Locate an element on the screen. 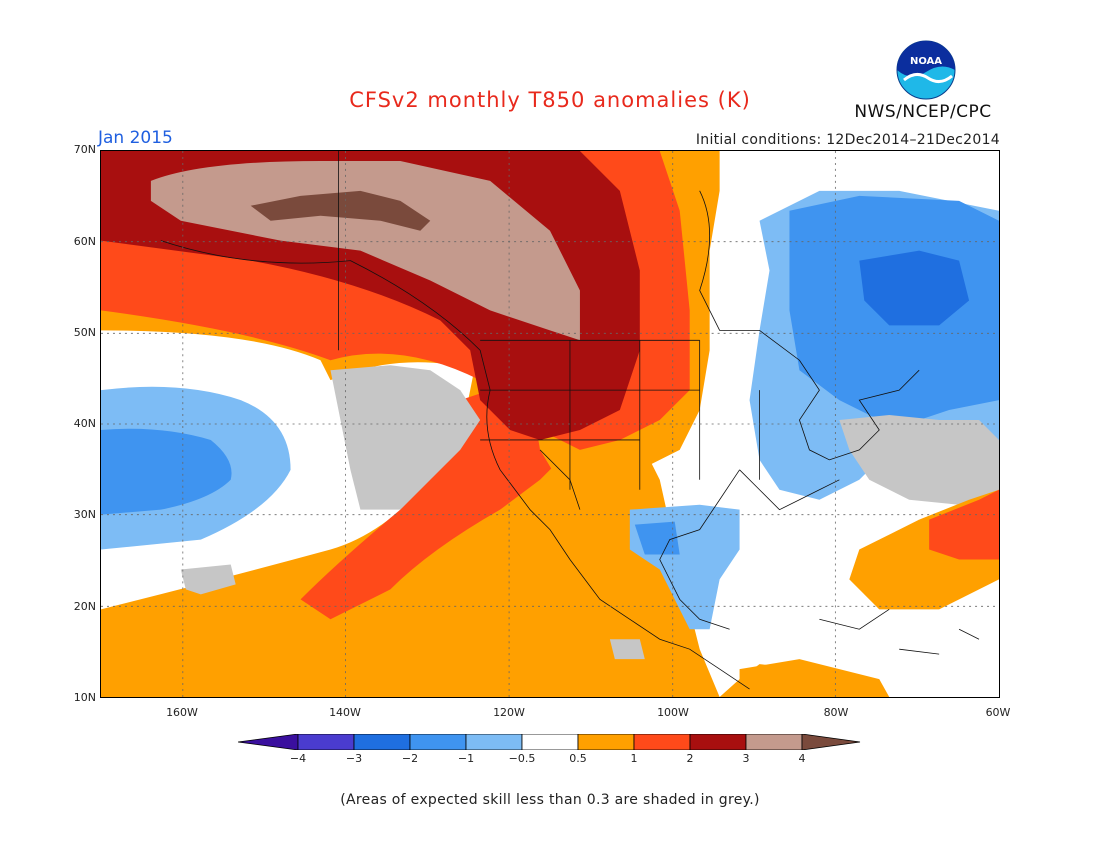  forecast-month: Jan 2015 is located at coordinates (135, 138).